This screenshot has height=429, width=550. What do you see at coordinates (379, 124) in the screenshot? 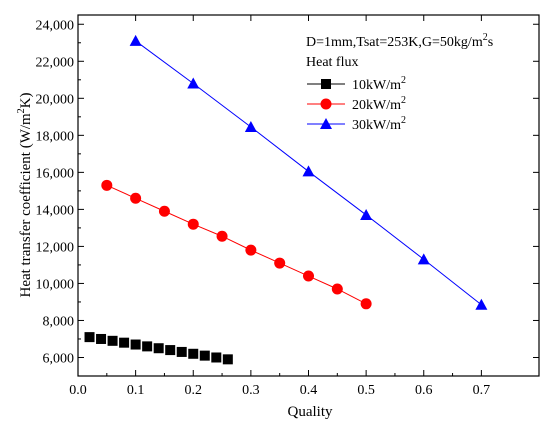
I see `legend-label: 30kW/m2` at bounding box center [379, 124].